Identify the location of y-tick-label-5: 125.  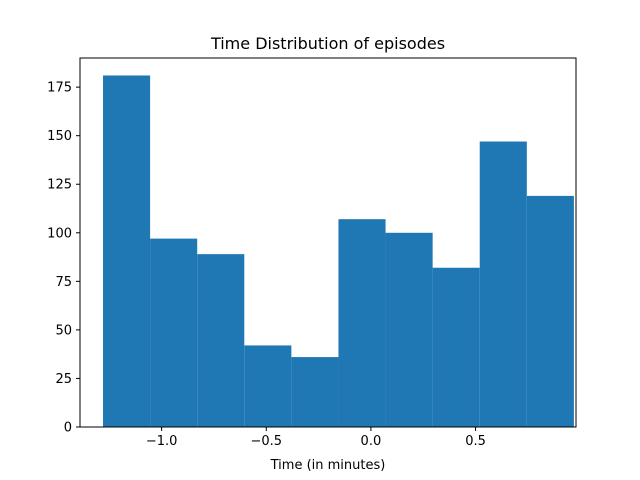
(59, 185).